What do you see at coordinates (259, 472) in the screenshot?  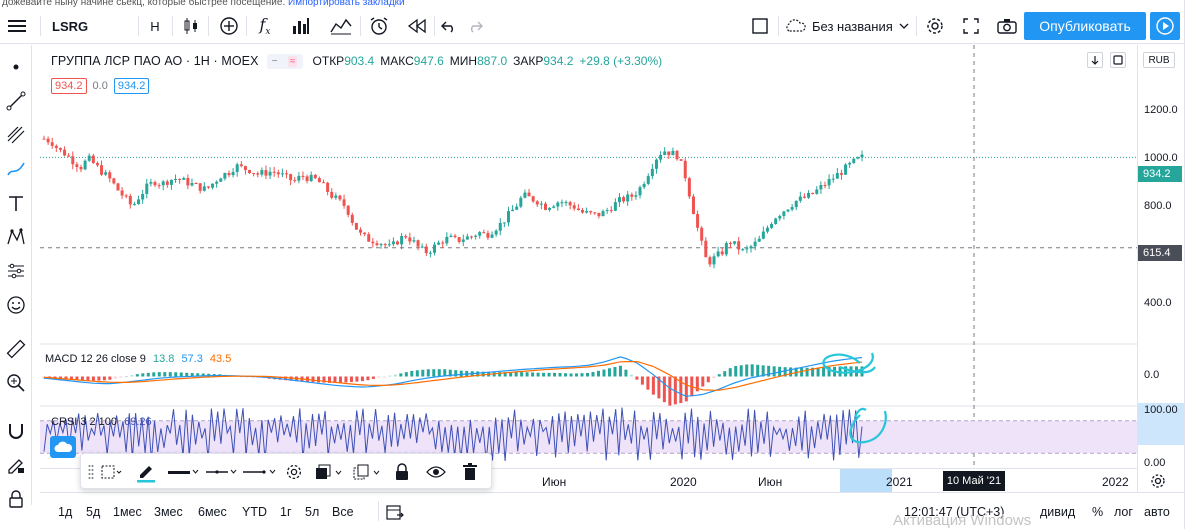 I see `line-ends-button` at bounding box center [259, 472].